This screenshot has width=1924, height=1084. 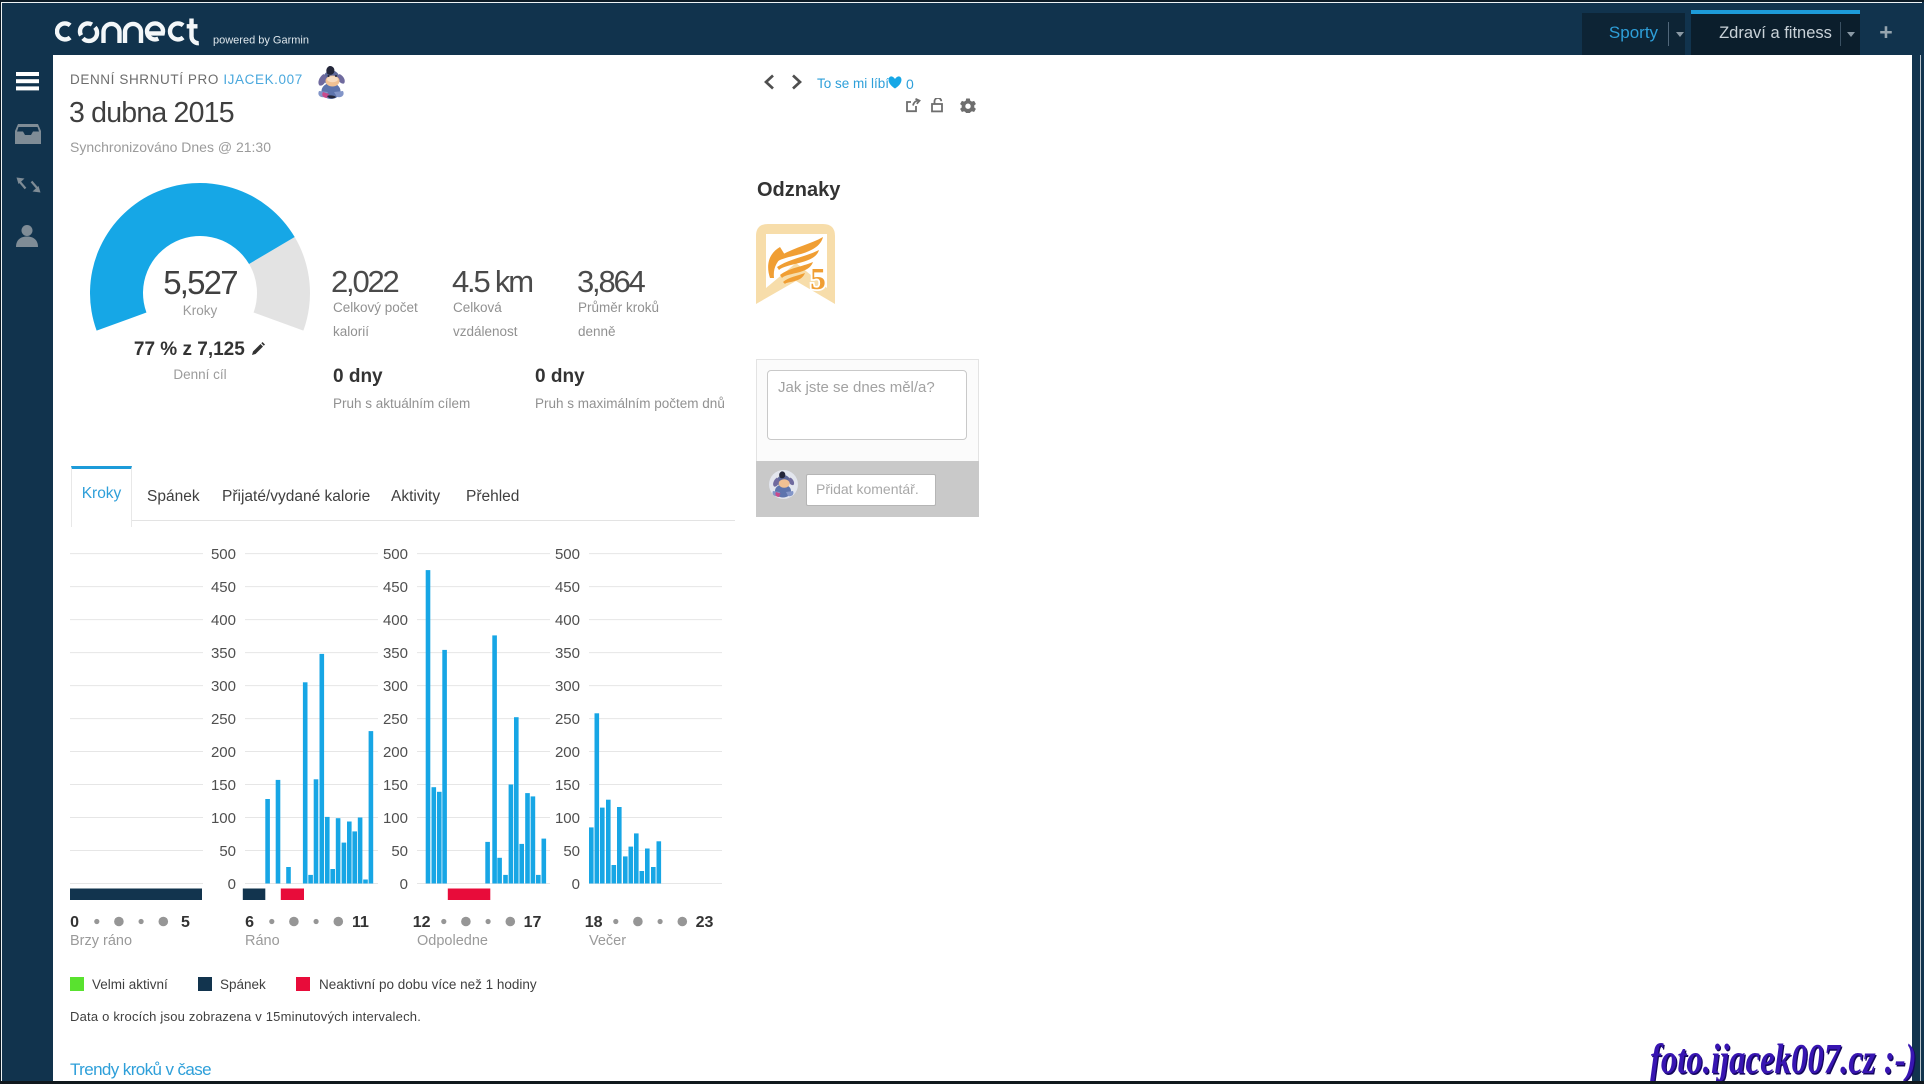 I want to click on svg-text: Ráno, so click(x=262, y=941).